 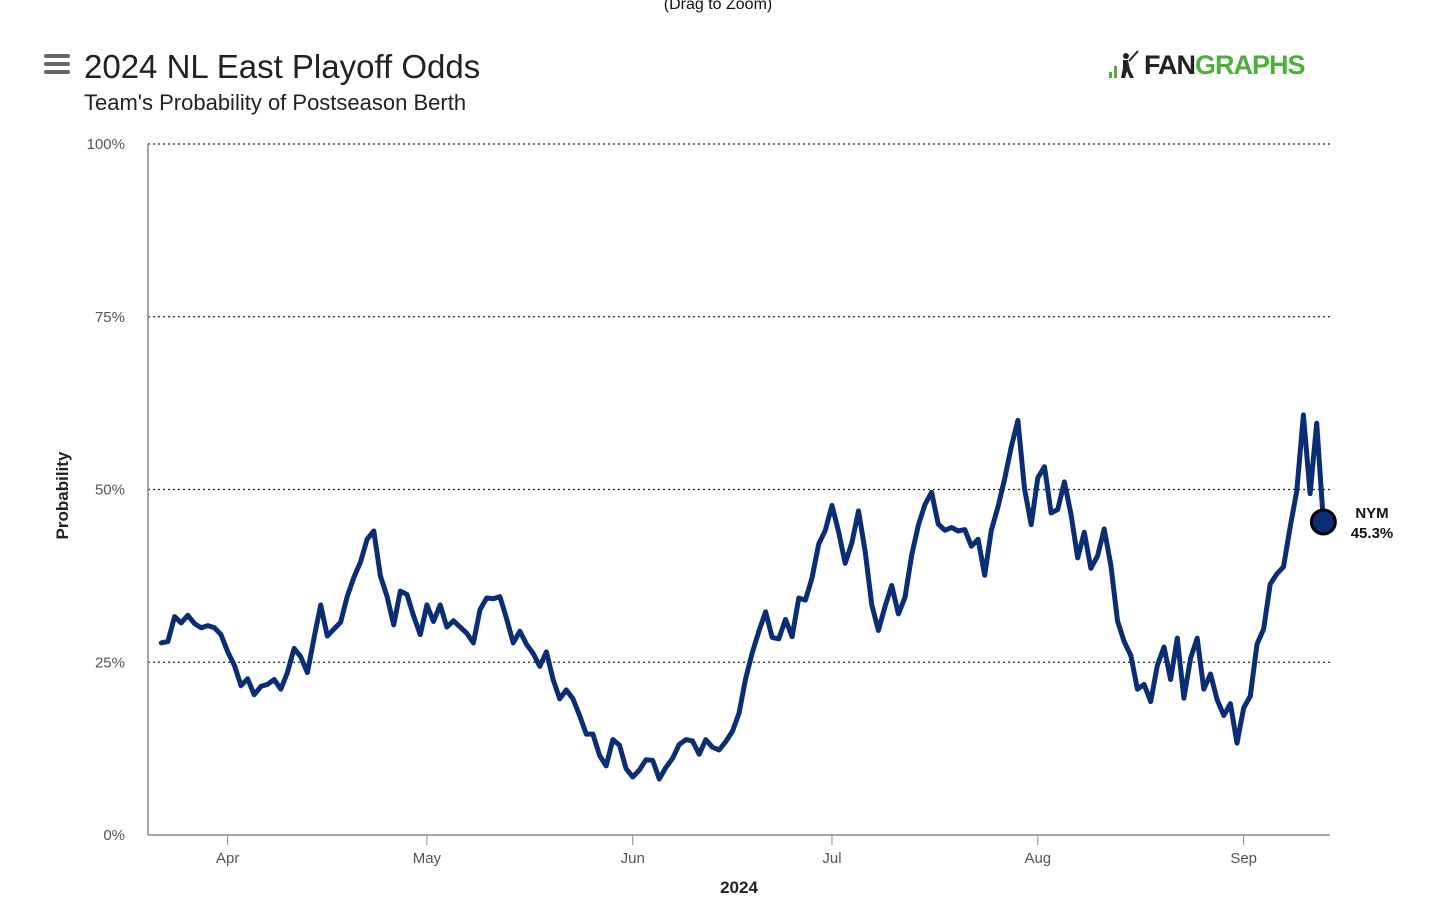 What do you see at coordinates (1037, 858) in the screenshot?
I see `x-tick-label: Aug` at bounding box center [1037, 858].